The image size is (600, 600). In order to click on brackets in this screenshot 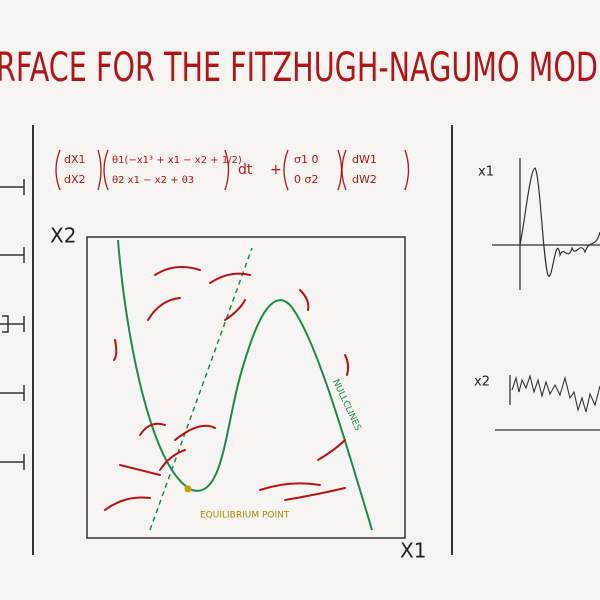, I will do `click(232, 170)`.